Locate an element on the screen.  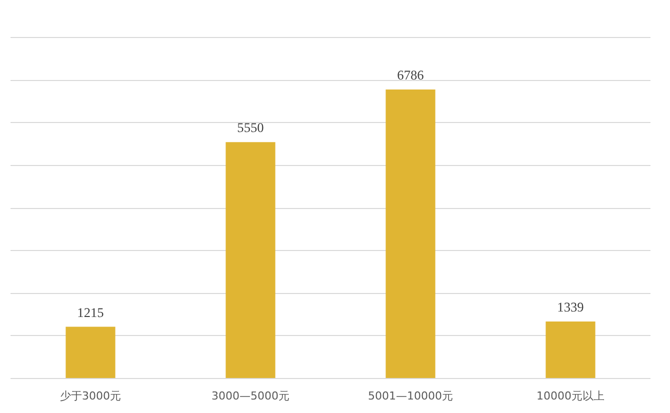
data-label: 1215 is located at coordinates (90, 312).